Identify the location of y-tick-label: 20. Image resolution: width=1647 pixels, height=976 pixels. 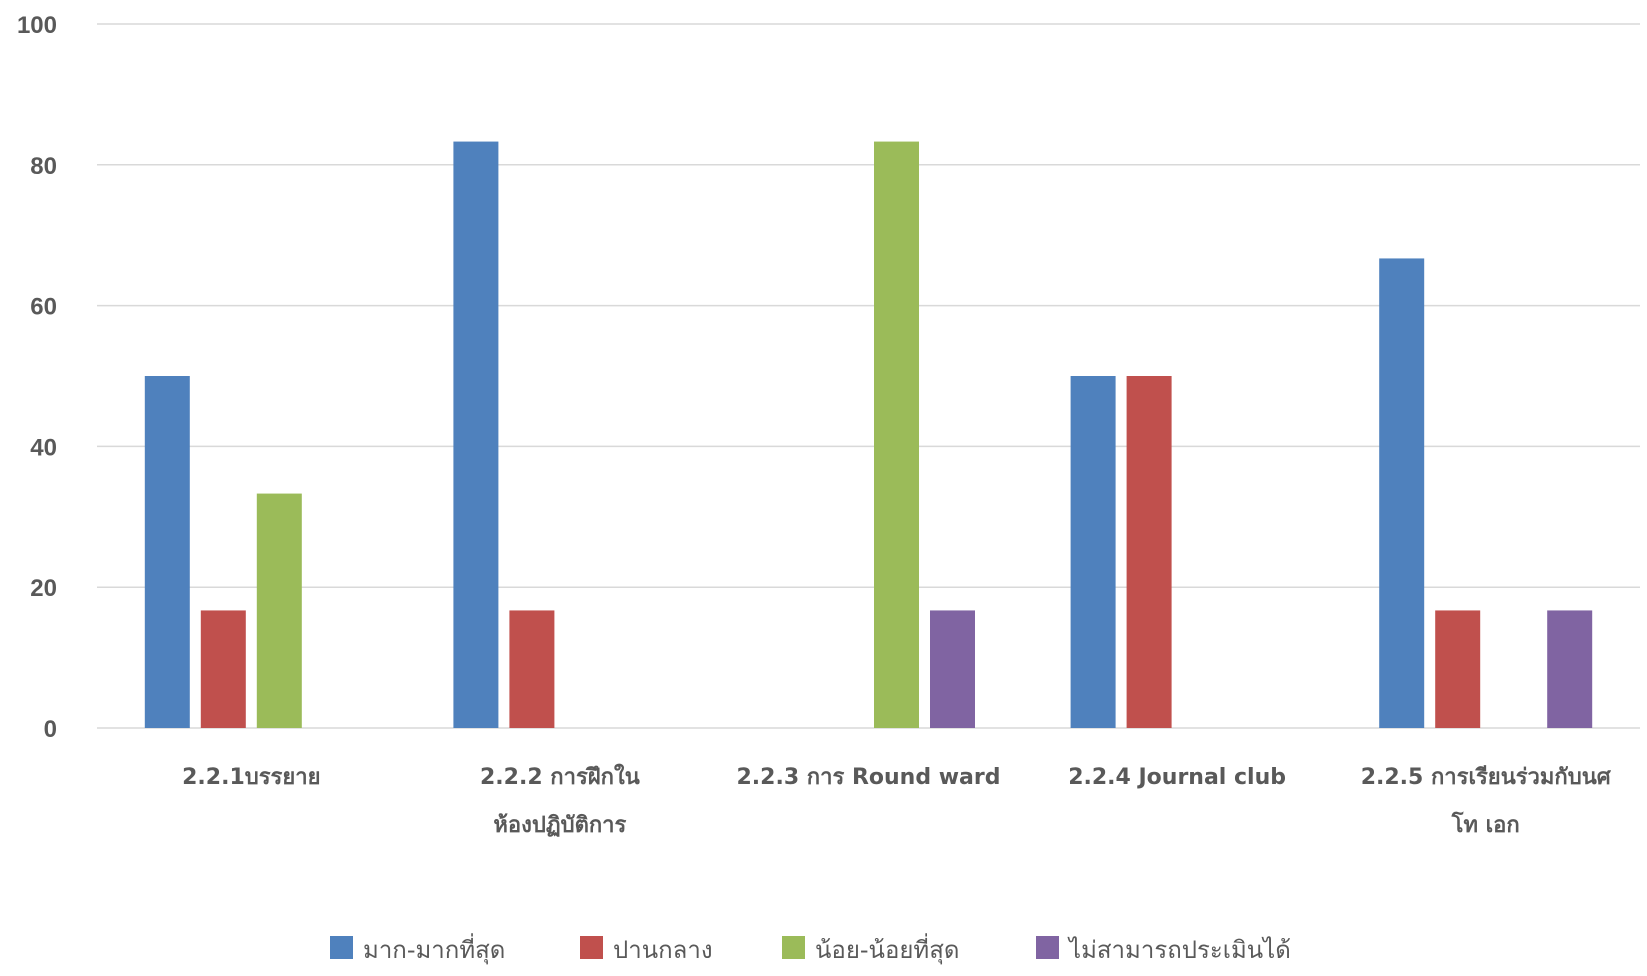
(43, 588).